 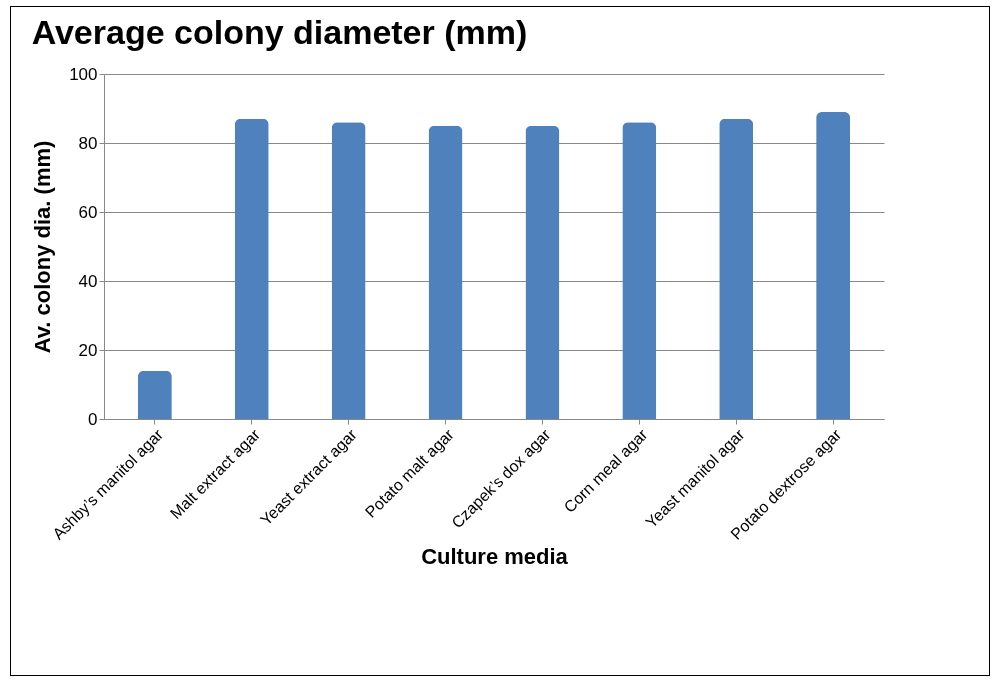 I want to click on y-tick-label: 40, so click(x=88, y=281).